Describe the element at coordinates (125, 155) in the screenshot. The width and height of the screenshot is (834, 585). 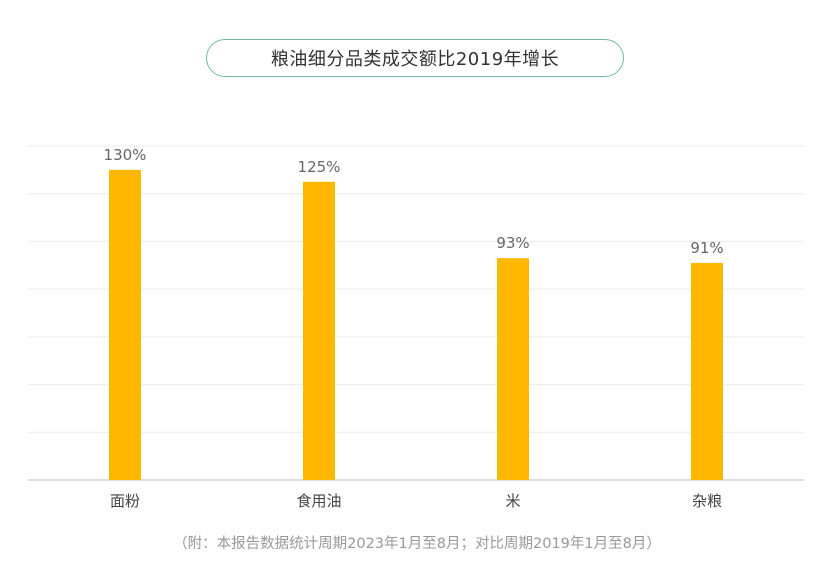
I see `data-label-1: 130%` at that location.